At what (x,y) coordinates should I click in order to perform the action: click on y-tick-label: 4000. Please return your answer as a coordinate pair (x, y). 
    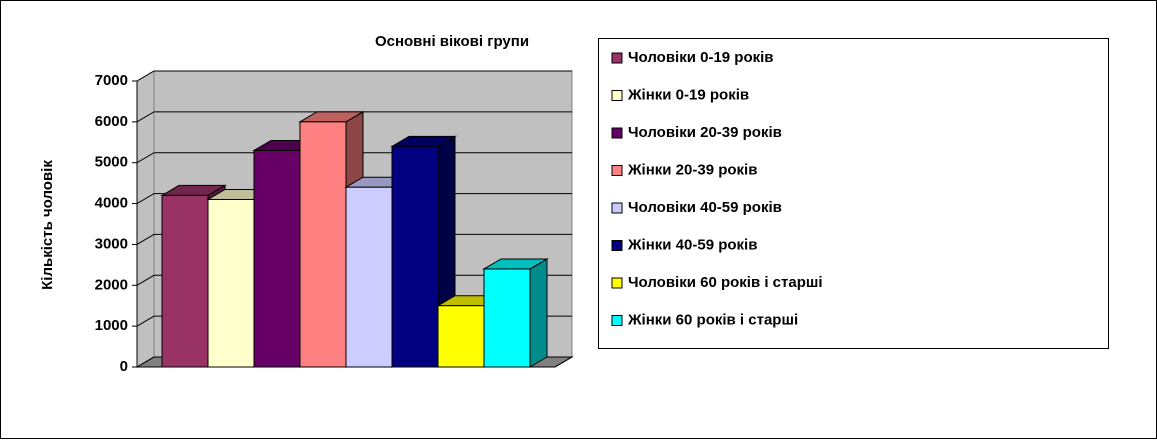
    Looking at the image, I should click on (111, 203).